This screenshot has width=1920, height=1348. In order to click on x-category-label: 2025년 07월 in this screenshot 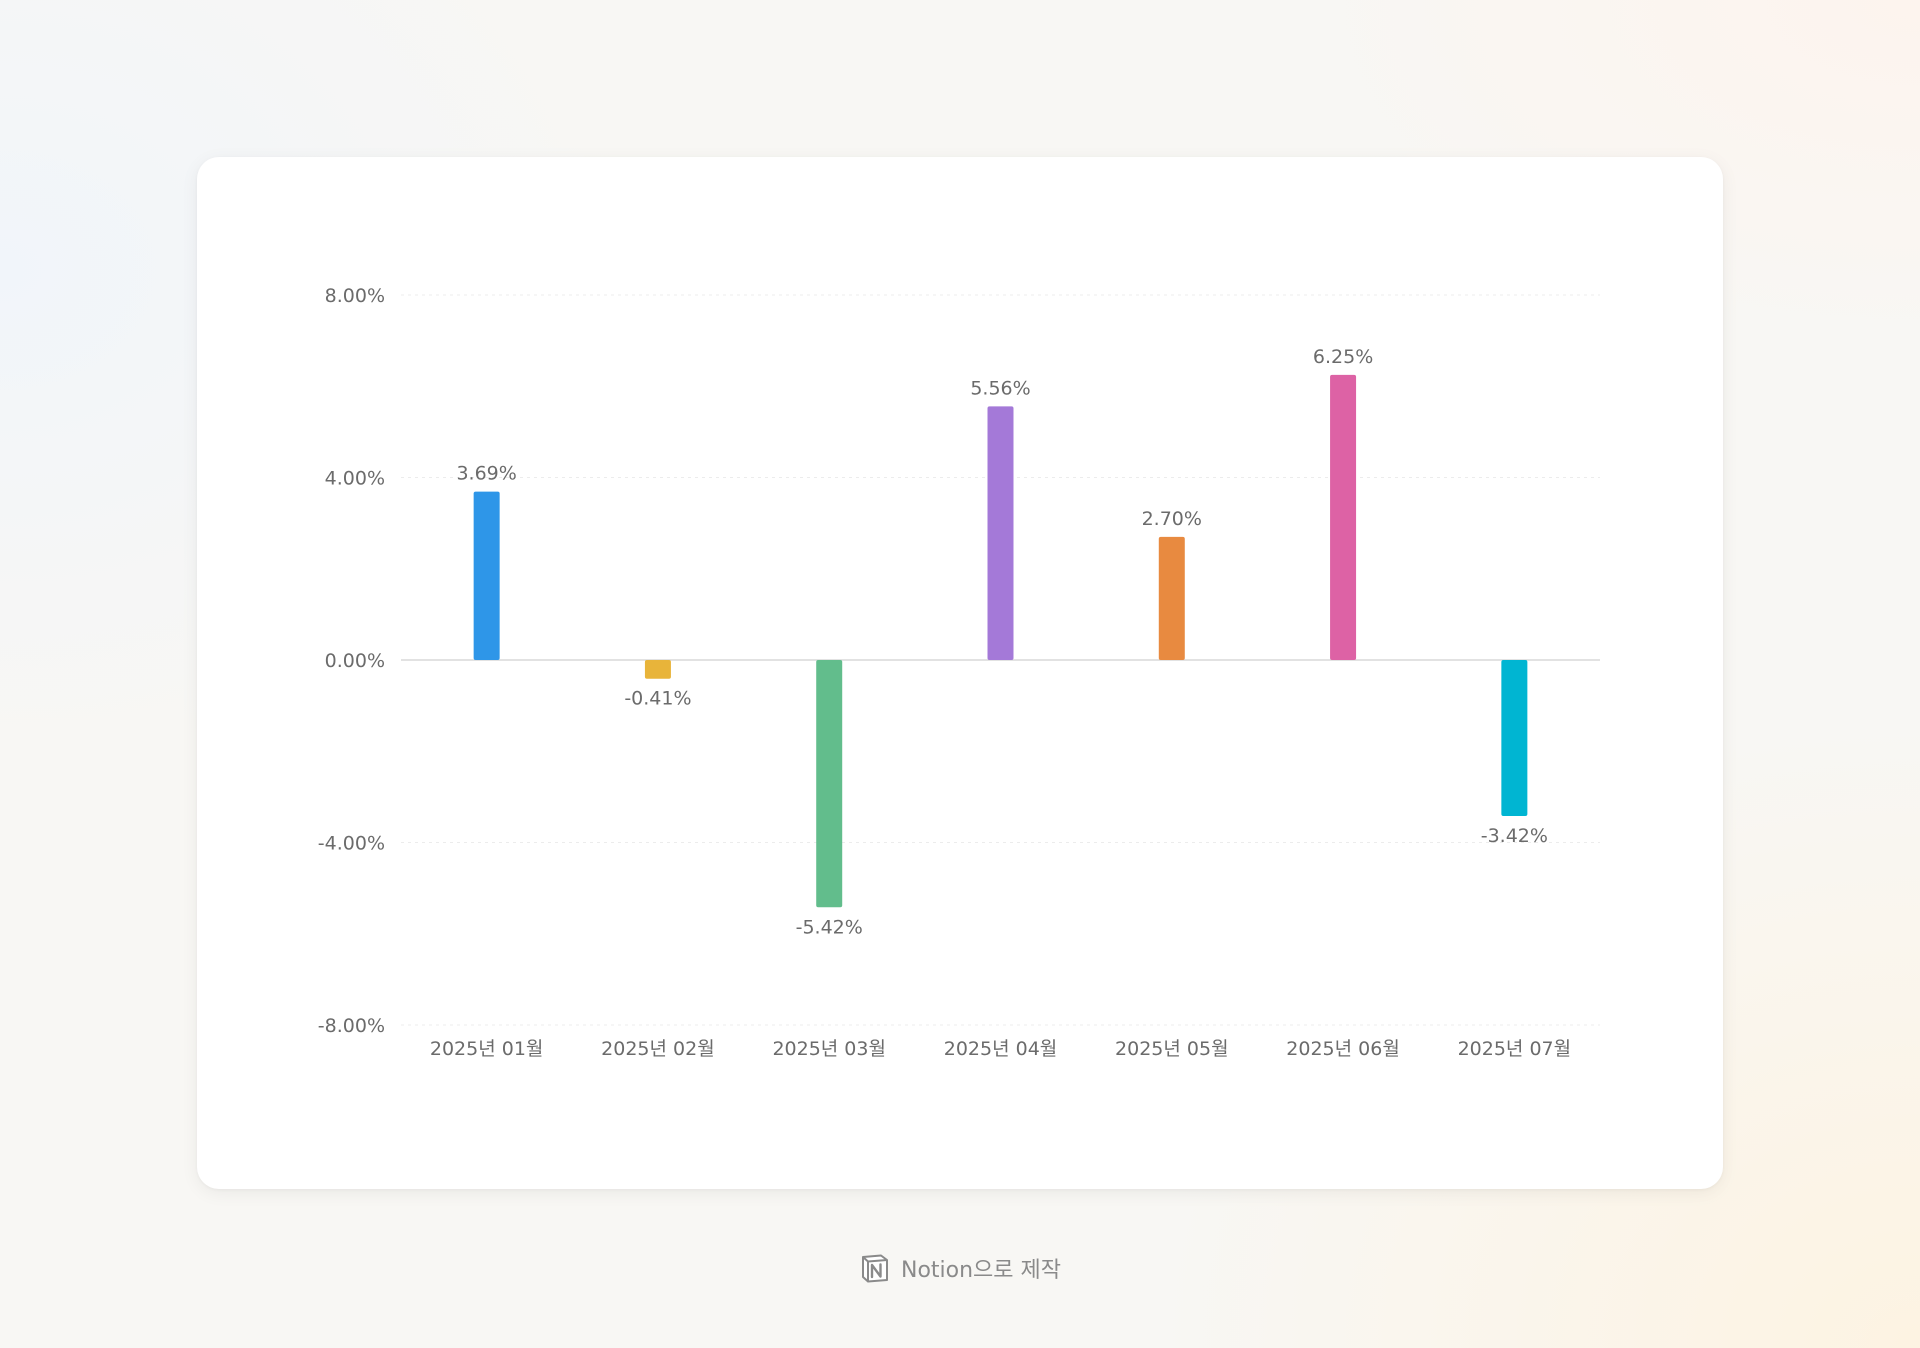, I will do `click(1515, 1049)`.